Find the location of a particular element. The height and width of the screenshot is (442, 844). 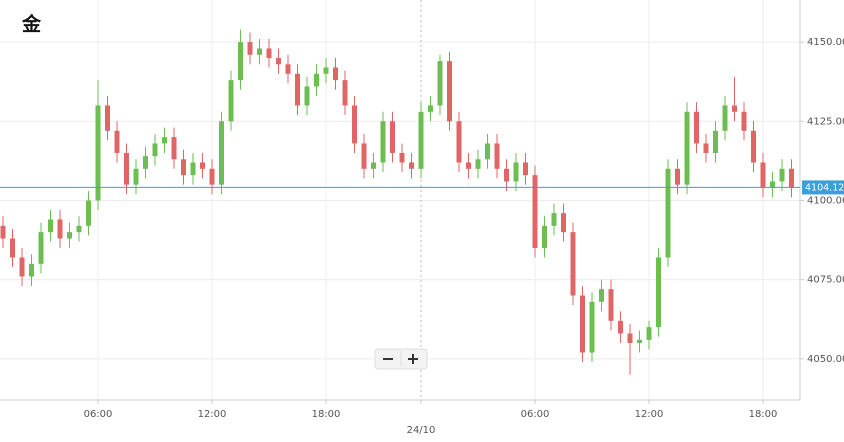

y-tick-label: 4050.00 is located at coordinates (825, 359).